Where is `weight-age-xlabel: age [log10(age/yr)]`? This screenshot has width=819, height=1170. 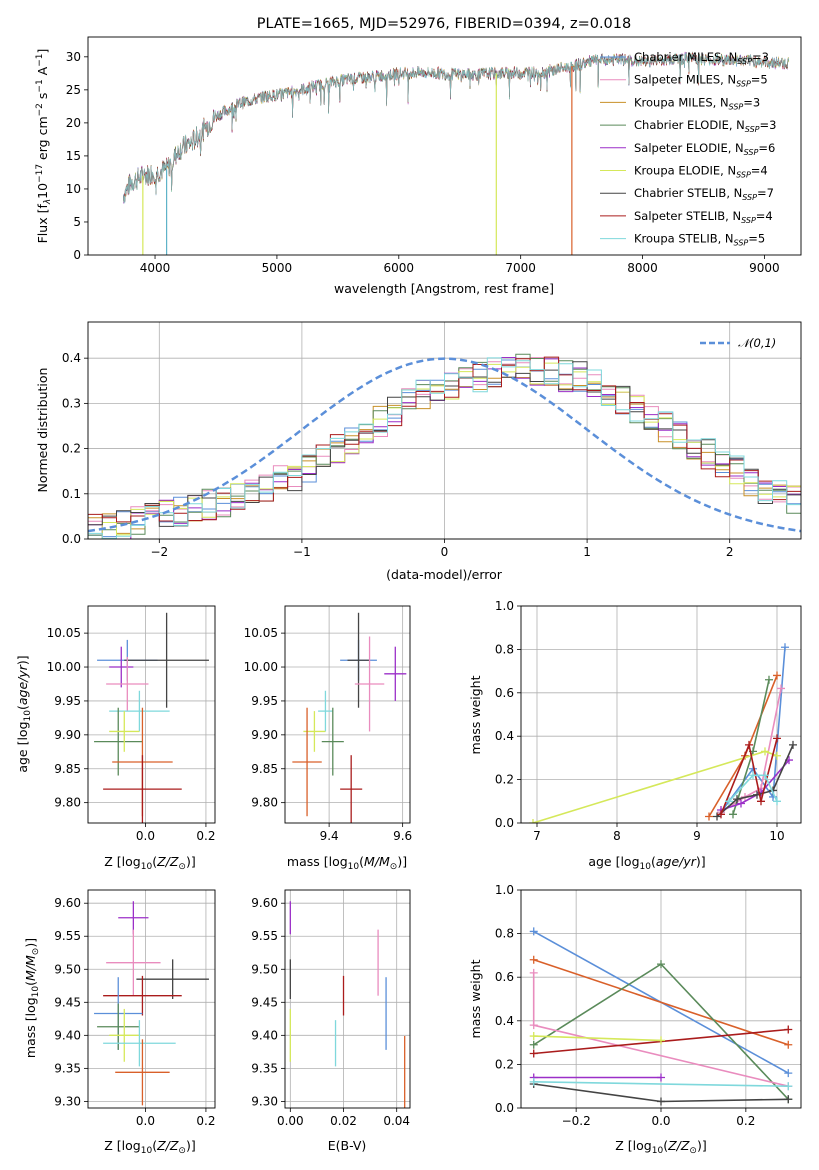 weight-age-xlabel: age [log10(age/yr)] is located at coordinates (646, 863).